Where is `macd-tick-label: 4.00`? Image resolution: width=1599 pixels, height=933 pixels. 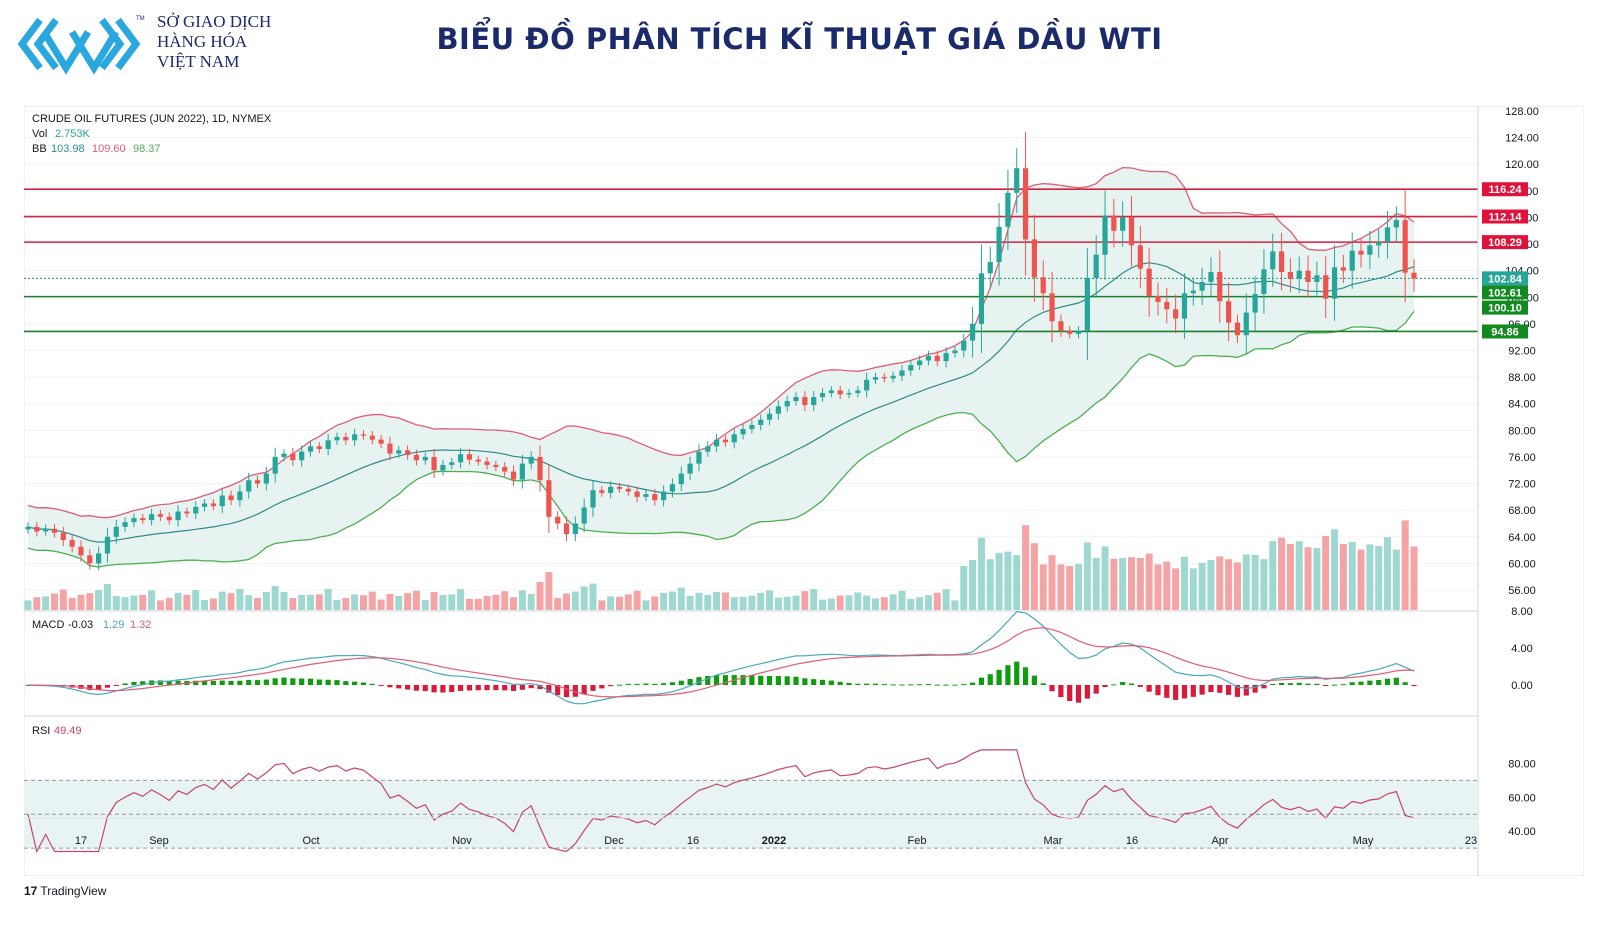
macd-tick-label: 4.00 is located at coordinates (1521, 649).